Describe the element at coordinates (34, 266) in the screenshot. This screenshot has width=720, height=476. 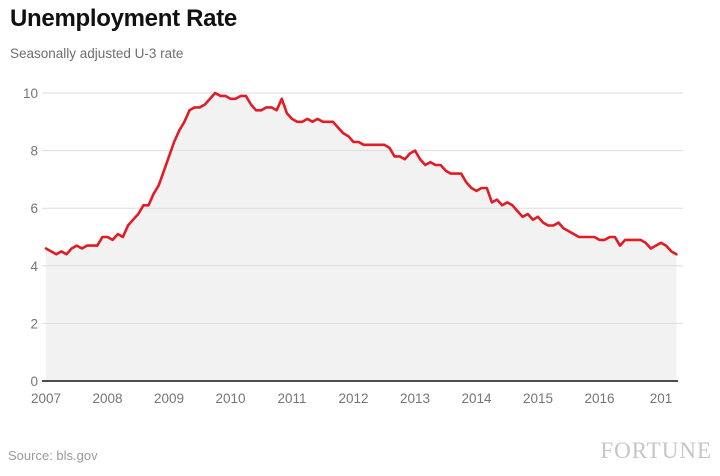
I see `y-tick-label: 4` at that location.